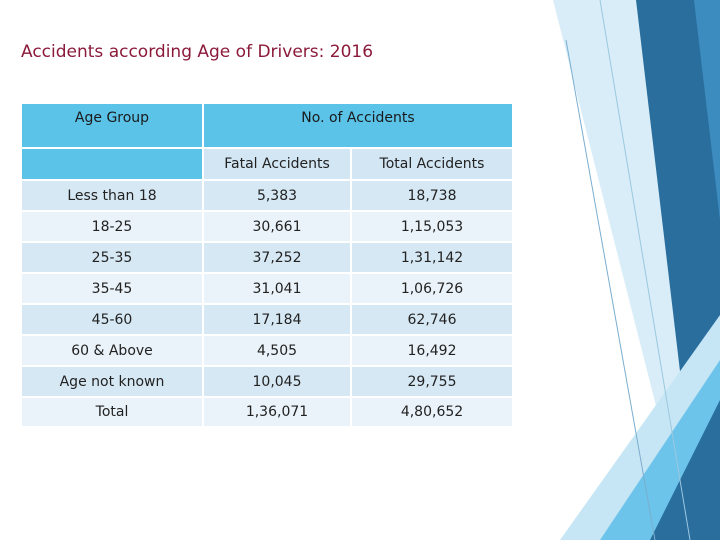 Image resolution: width=720 pixels, height=540 pixels. Describe the element at coordinates (113, 164) in the screenshot. I see `subheader-empty-cell` at that location.